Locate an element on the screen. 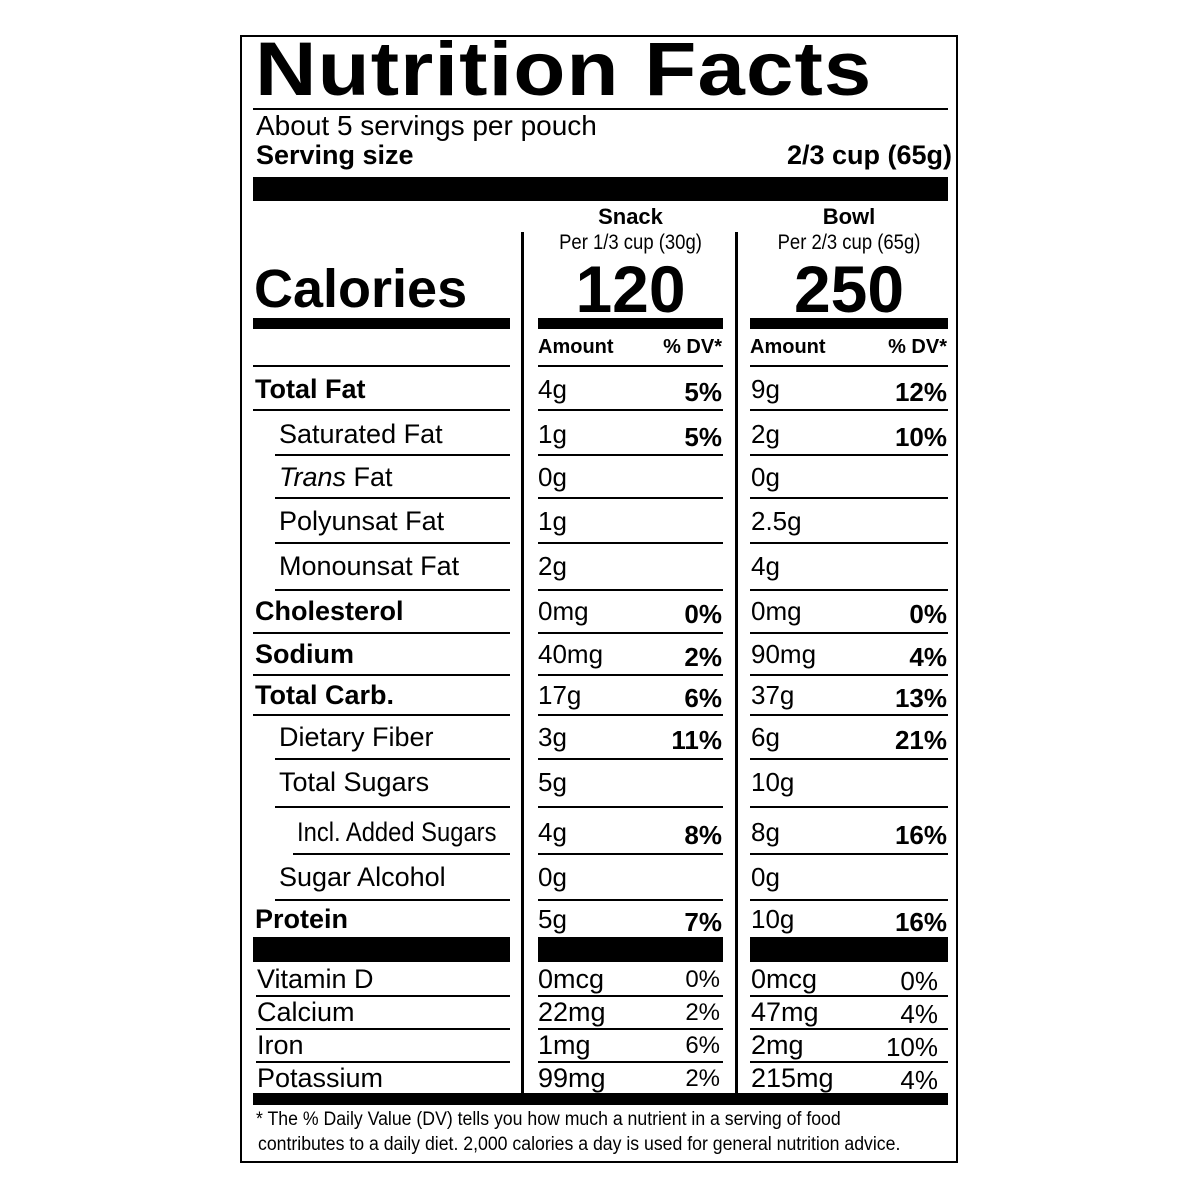  bowl-amount-header: Amount is located at coordinates (788, 347).